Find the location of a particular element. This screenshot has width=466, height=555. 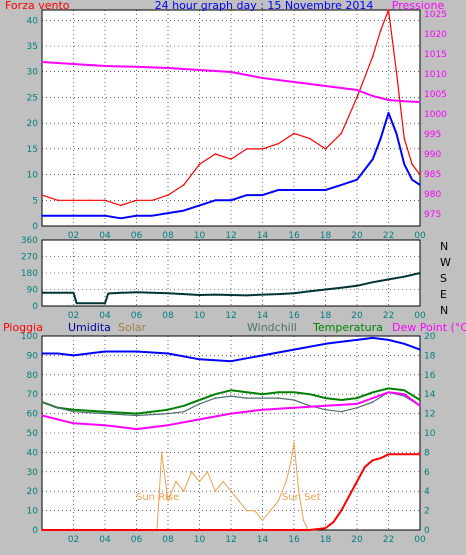

y2-tick-label: 985 is located at coordinates (432, 175).